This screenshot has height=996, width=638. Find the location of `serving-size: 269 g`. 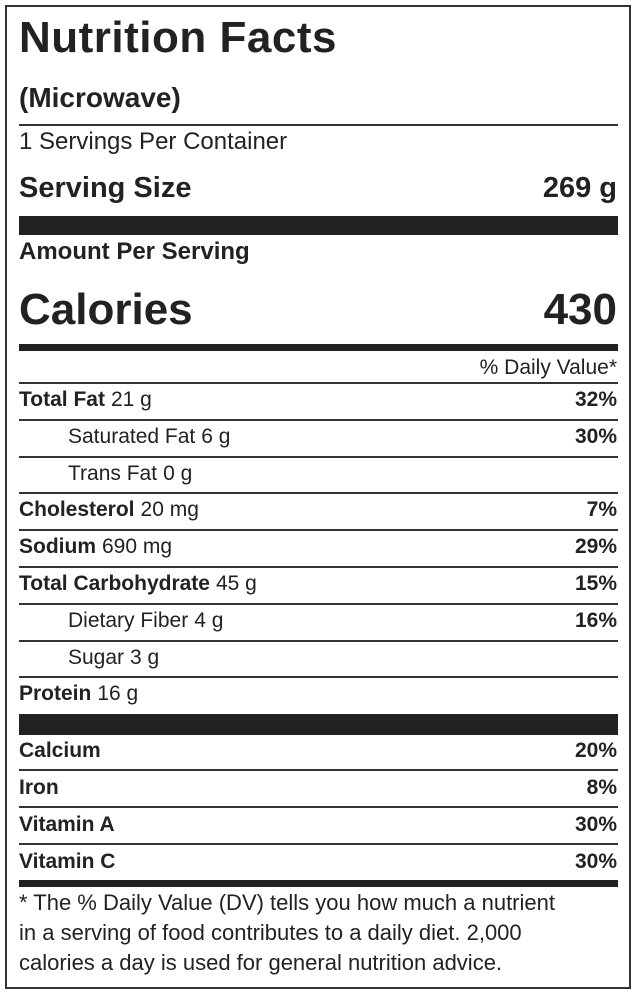

serving-size: 269 g is located at coordinates (579, 188).